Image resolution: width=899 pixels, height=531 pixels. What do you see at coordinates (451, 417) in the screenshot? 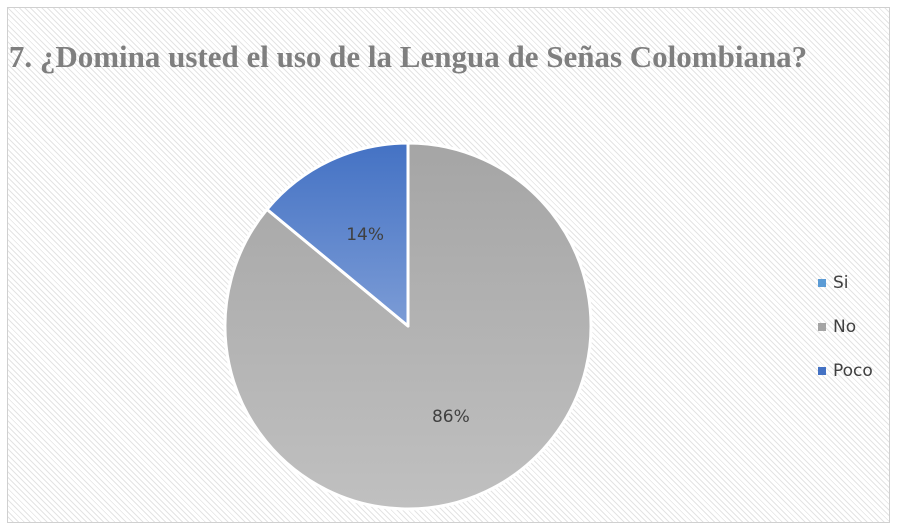
I see `data-label-no: 86%` at bounding box center [451, 417].